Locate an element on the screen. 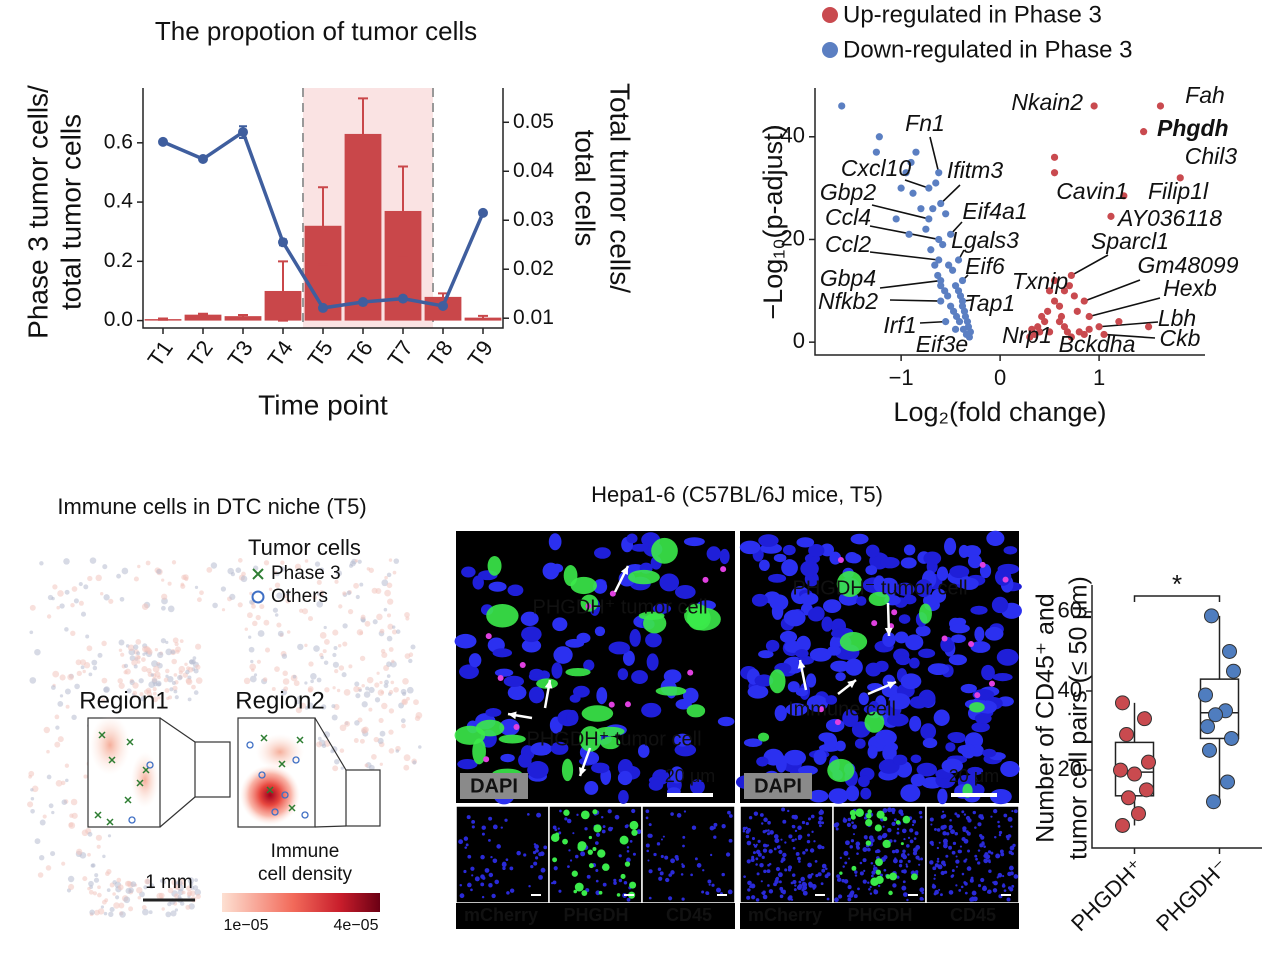 Image resolution: width=1271 pixels, height=959 pixels. gene-label: Gbp2 is located at coordinates (848, 192).